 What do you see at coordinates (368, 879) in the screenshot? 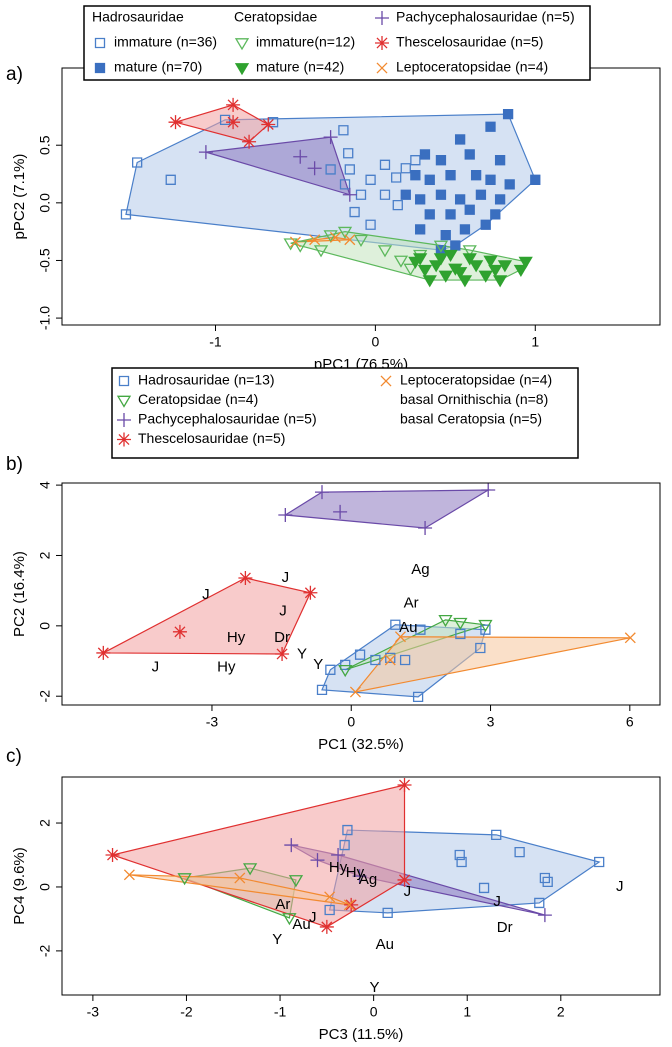
I see `taxon-label: Ag` at bounding box center [368, 879].